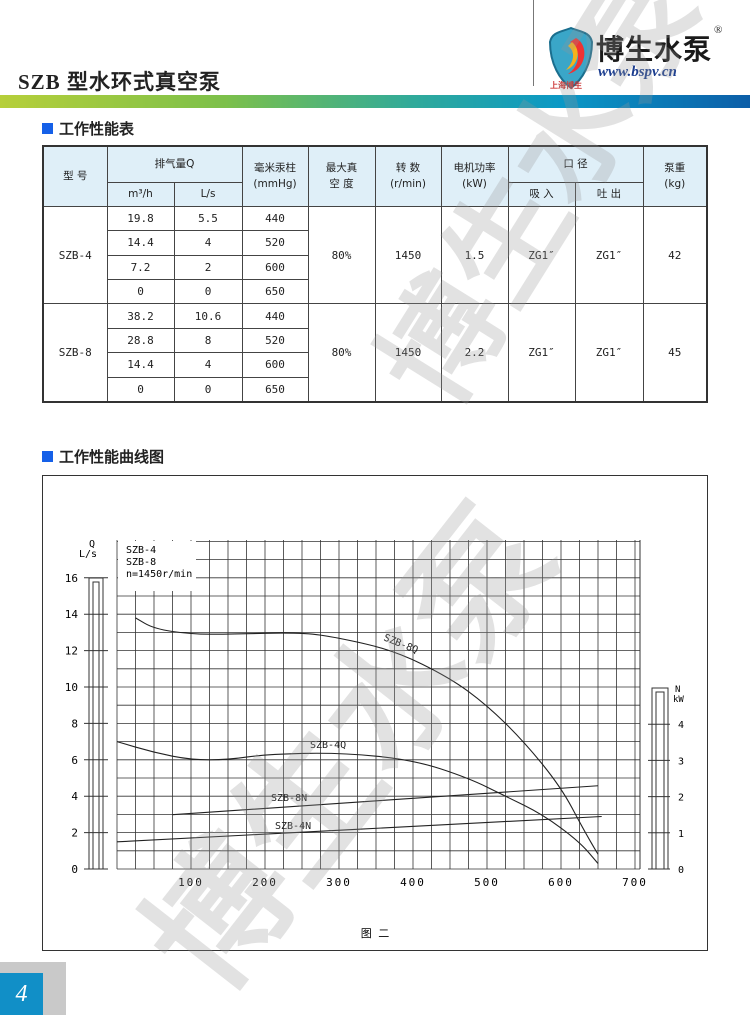 Image resolution: width=750 pixels, height=1024 pixels. Describe the element at coordinates (385, 800) in the screenshot. I see `series-szb-8n` at that location.